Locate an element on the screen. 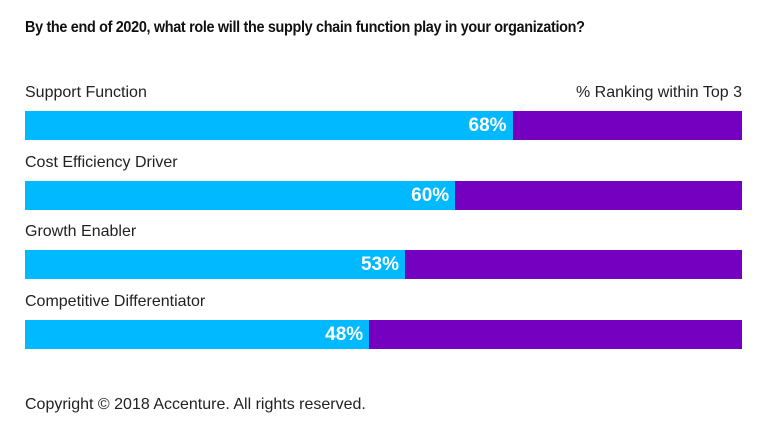 This screenshot has width=770, height=438. bar-remainder: 53% is located at coordinates (383, 264).